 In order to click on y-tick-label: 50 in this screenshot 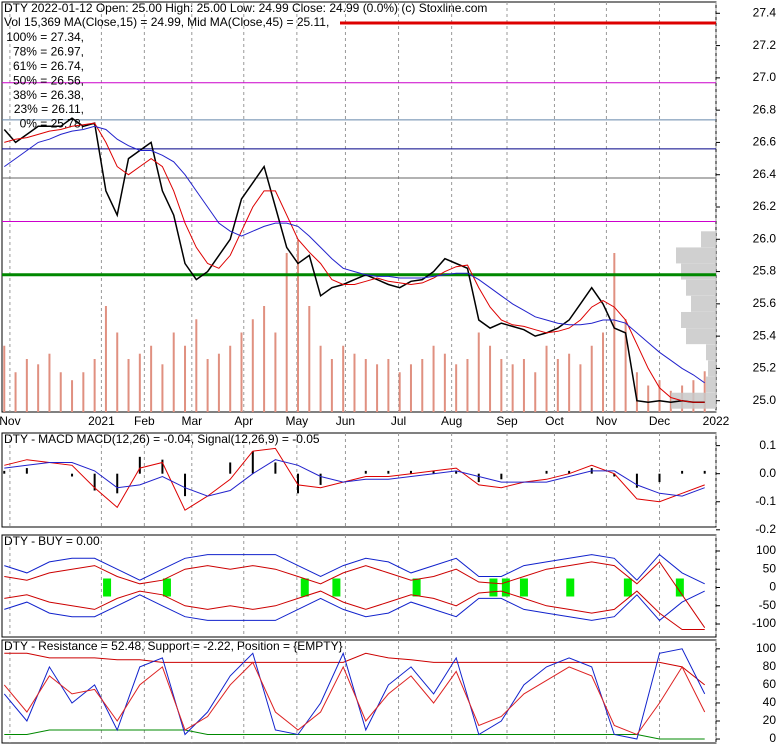, I will do `click(770, 568)`.